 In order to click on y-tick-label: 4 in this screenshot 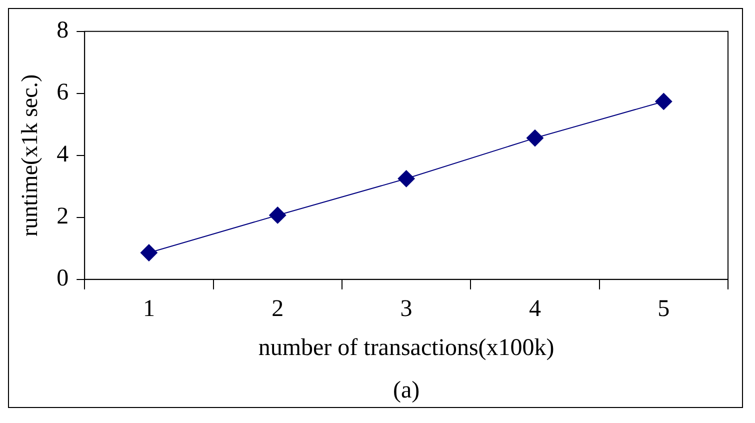, I will do `click(62, 155)`.